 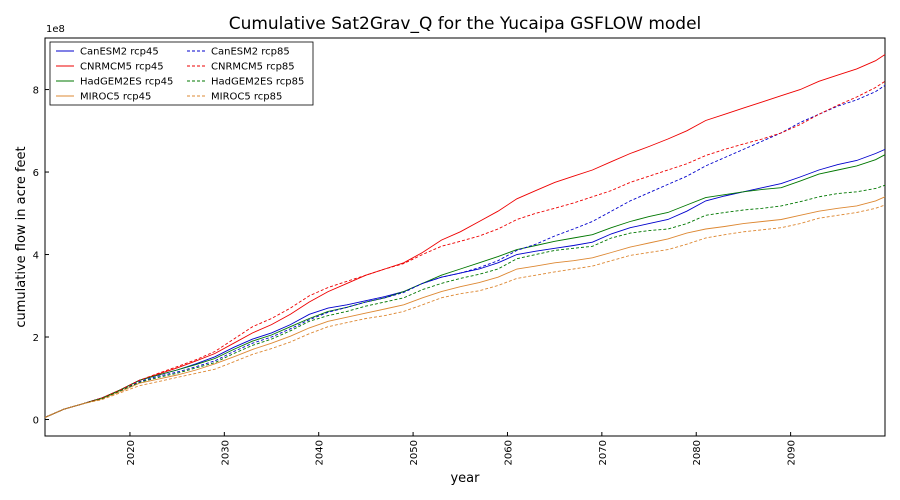 What do you see at coordinates (36, 91) in the screenshot?
I see `y-tick-label: 8` at bounding box center [36, 91].